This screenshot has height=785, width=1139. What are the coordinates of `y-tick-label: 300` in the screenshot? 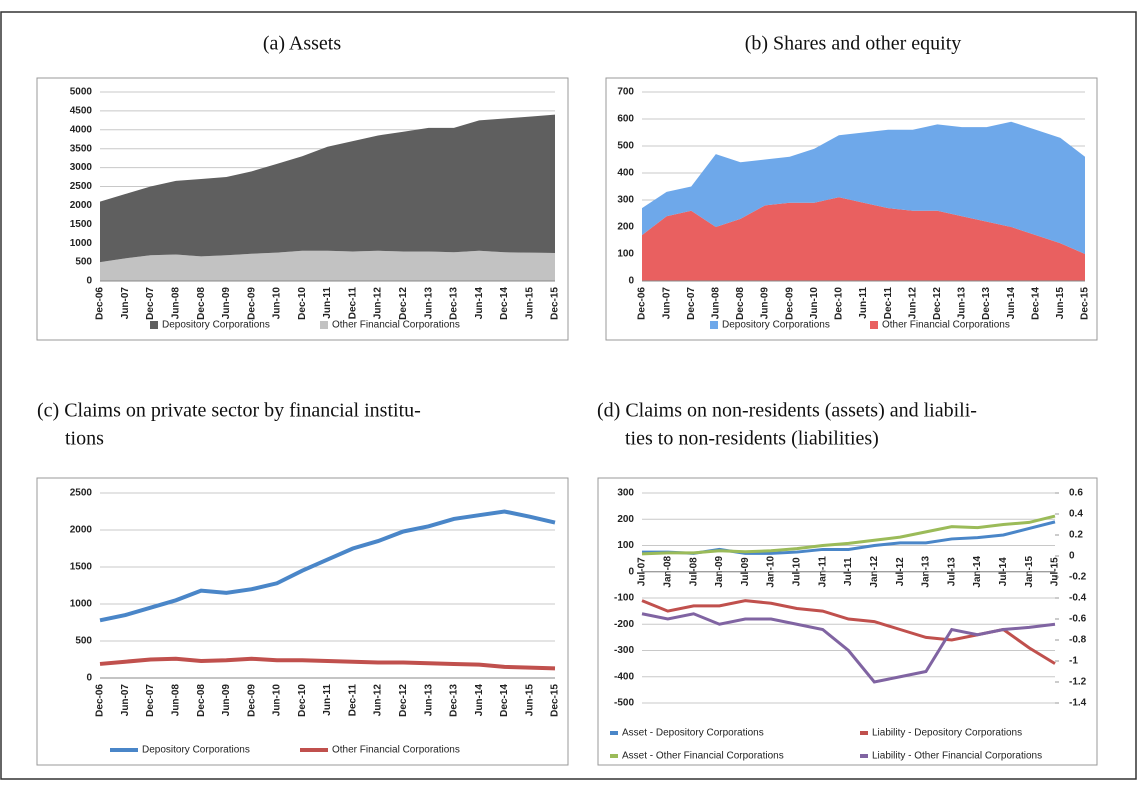 It's located at (625, 493).